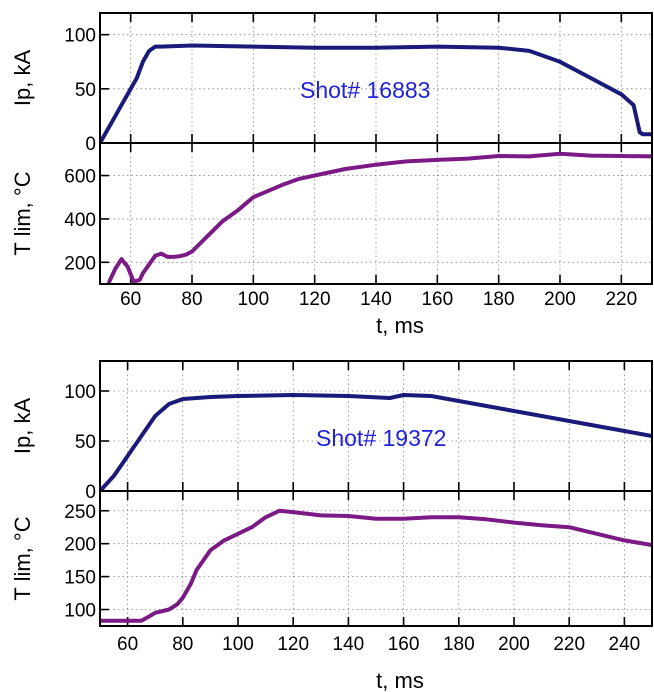 This screenshot has height=692, width=654. What do you see at coordinates (381, 438) in the screenshot?
I see `shot-label-2: Shot# 19372` at bounding box center [381, 438].